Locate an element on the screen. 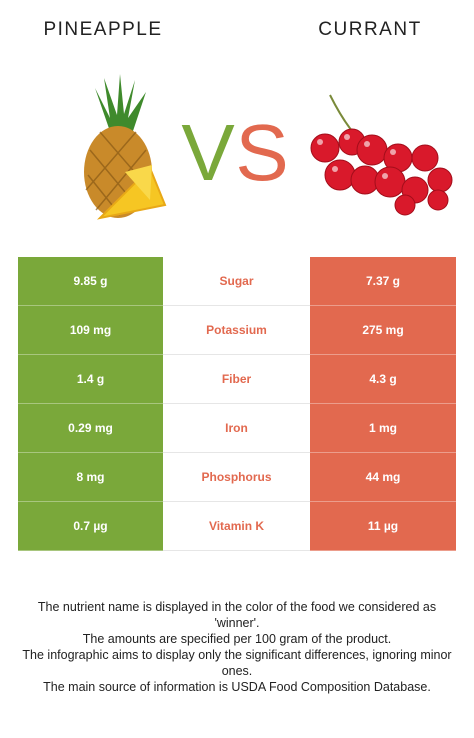  table-row: 8 mg Phosphorus 44 mg is located at coordinates (237, 477).